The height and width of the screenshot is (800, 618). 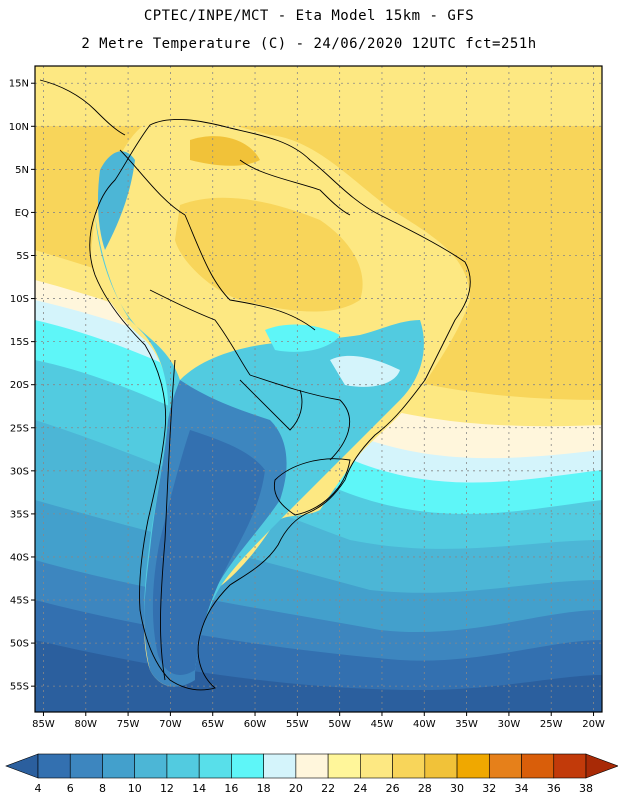 I want to click on lat-label: 10S, so click(x=19, y=299).